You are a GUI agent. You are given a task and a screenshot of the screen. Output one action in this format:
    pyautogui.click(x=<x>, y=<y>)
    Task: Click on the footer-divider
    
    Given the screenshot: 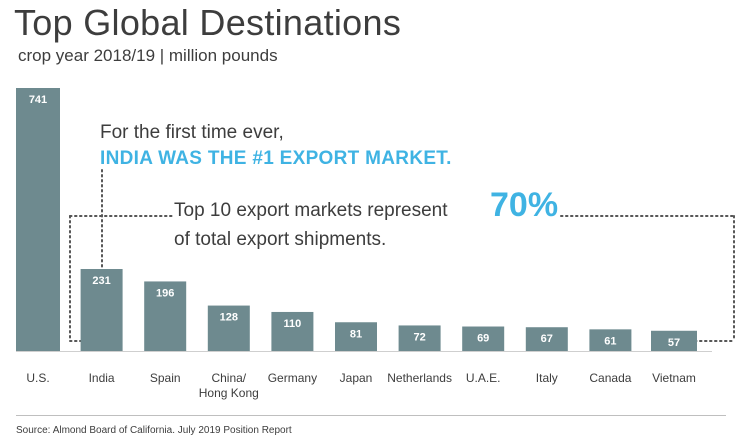 What is the action you would take?
    pyautogui.click(x=371, y=415)
    